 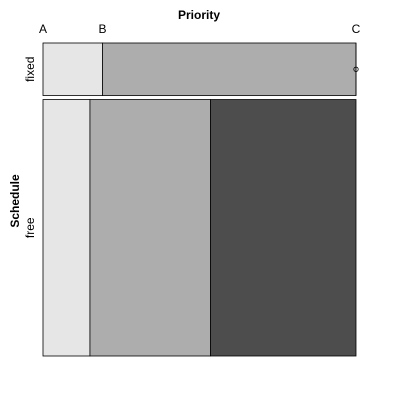 I want to click on cell-free-a, so click(x=66, y=228).